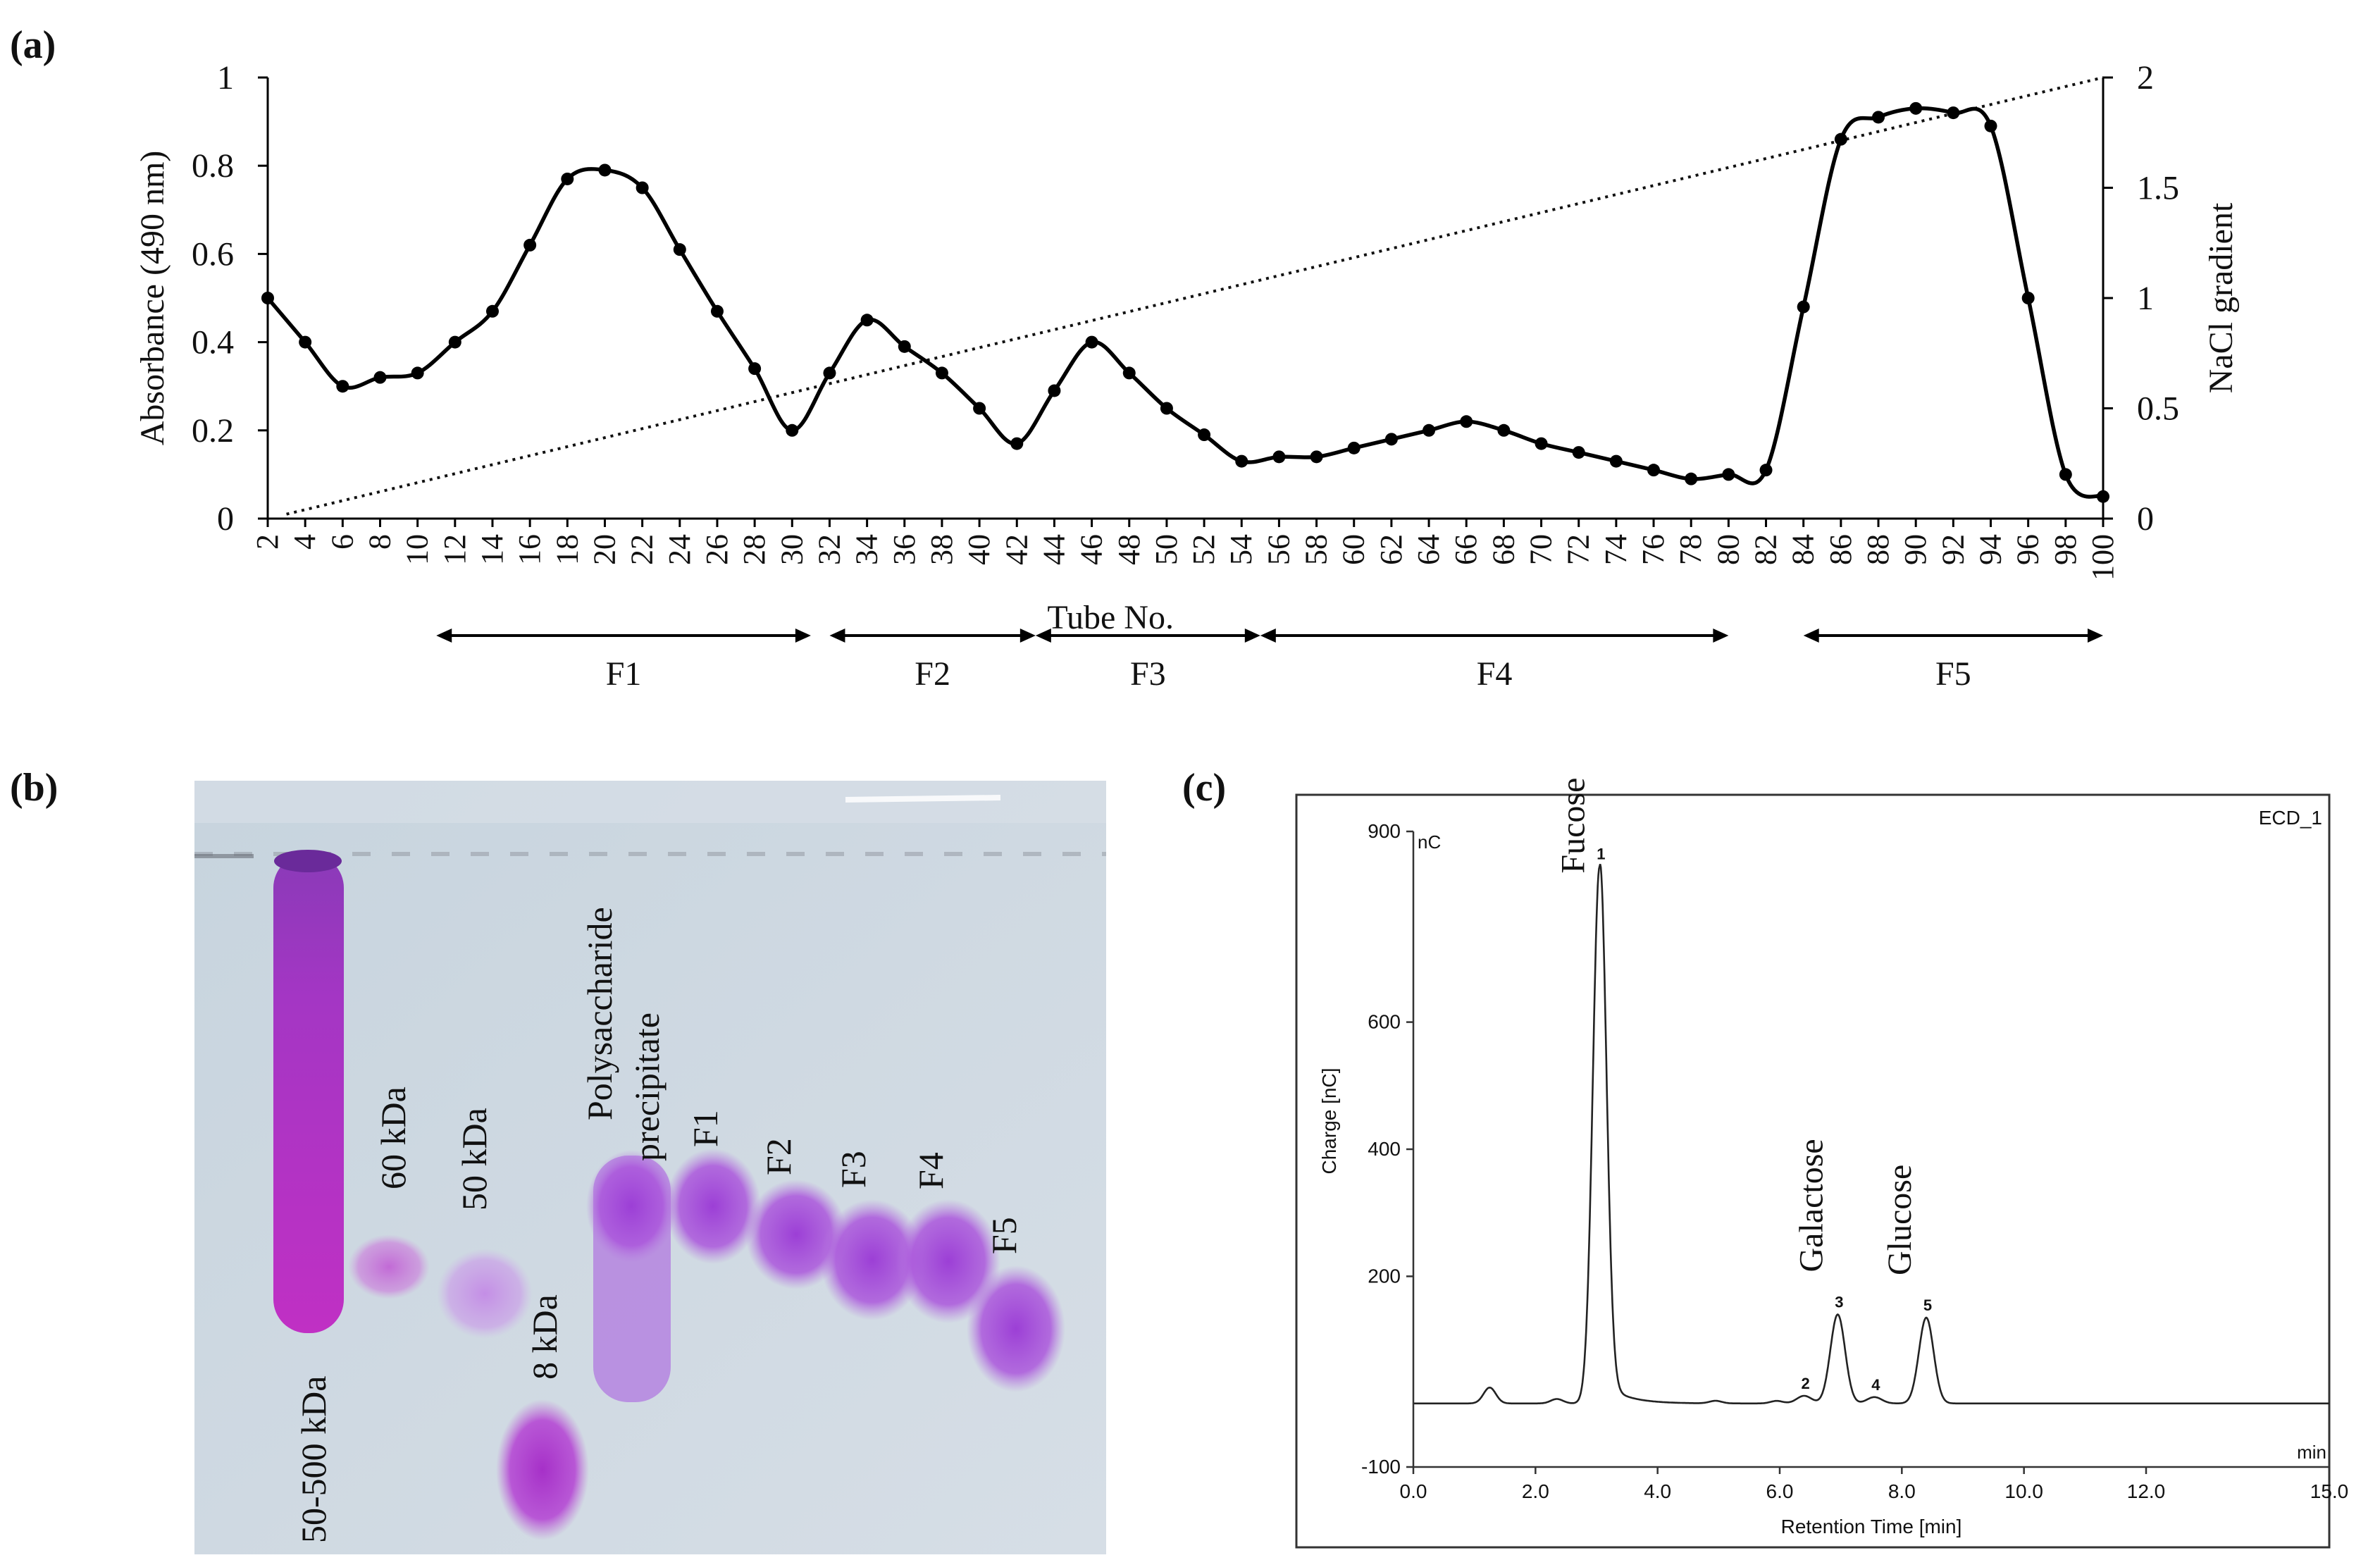 Image resolution: width=2380 pixels, height=1560 pixels. I want to click on c-y-tick-label: -100, so click(1381, 1467).